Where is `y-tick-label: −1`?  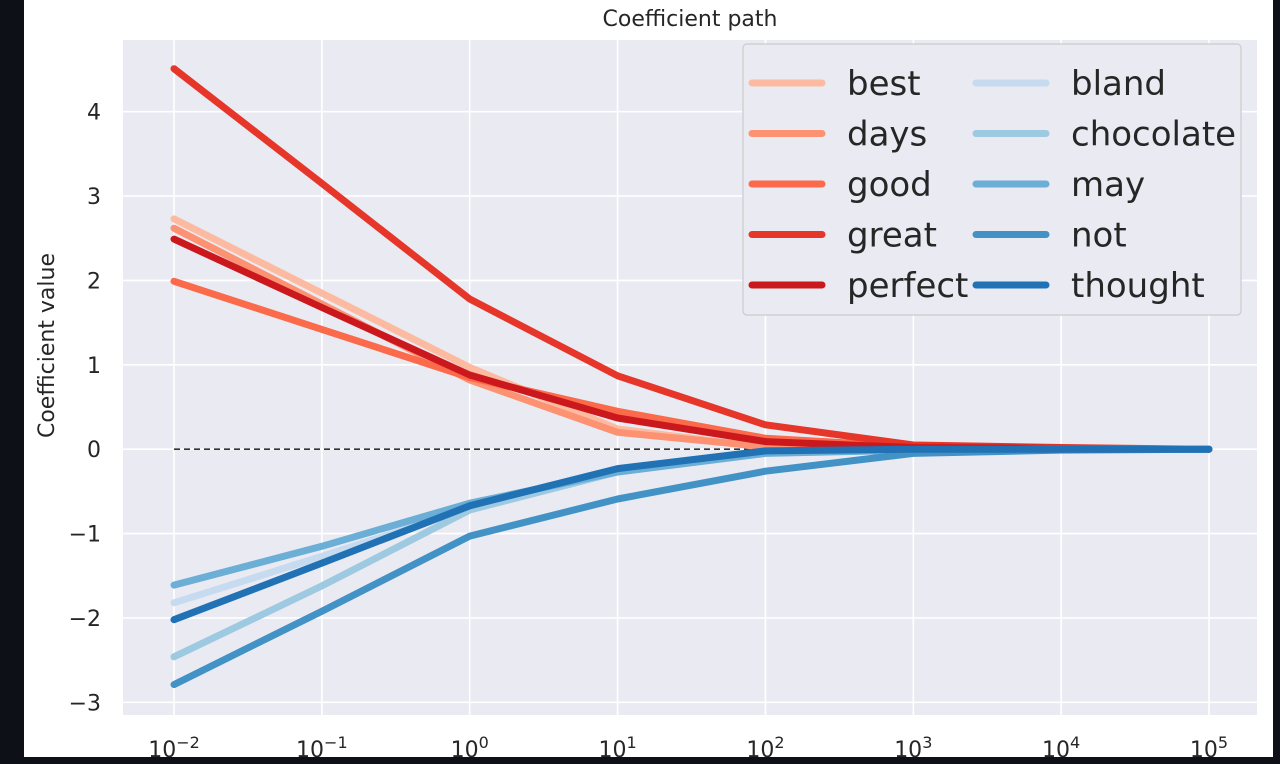
y-tick-label: −1 is located at coordinates (85, 535).